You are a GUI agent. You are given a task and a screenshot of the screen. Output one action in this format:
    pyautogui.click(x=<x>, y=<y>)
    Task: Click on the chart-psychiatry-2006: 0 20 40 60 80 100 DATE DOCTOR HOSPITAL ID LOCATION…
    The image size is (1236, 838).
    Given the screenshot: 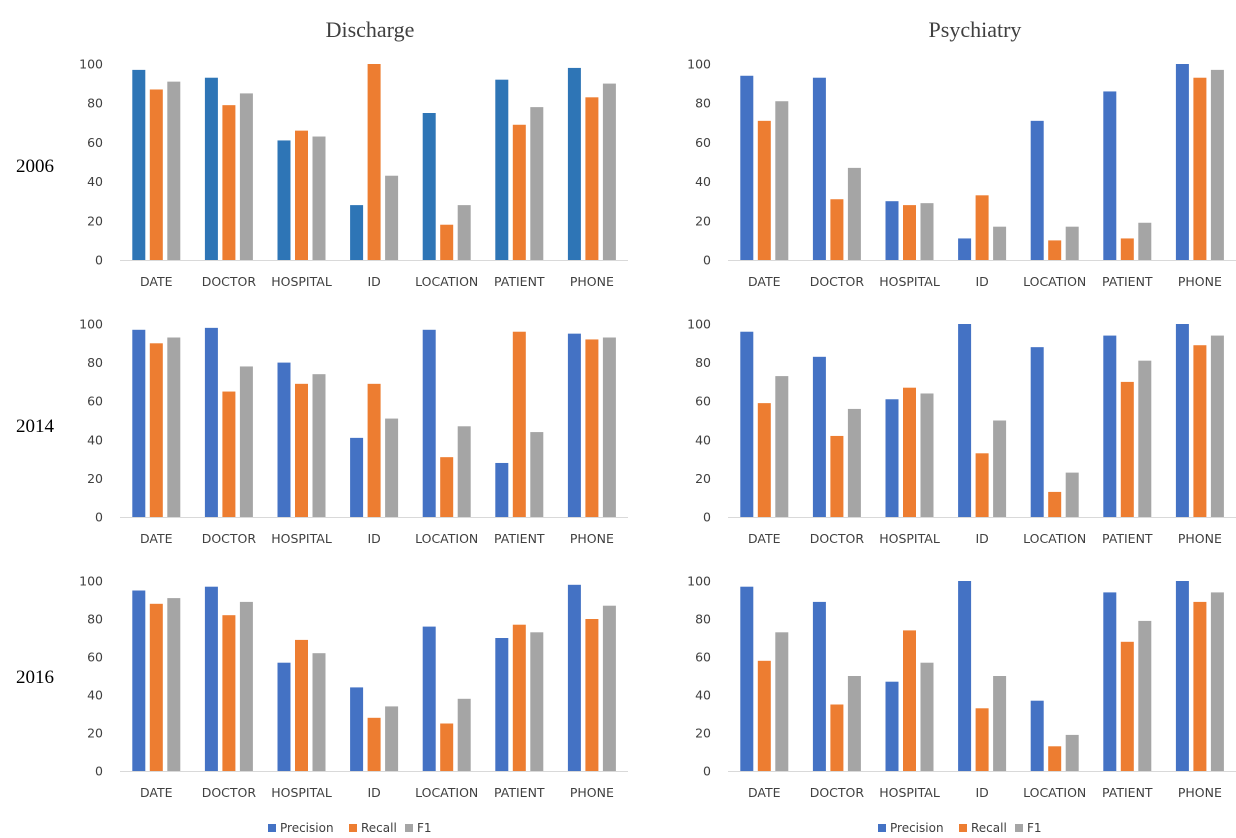 What is the action you would take?
    pyautogui.click(x=961, y=173)
    